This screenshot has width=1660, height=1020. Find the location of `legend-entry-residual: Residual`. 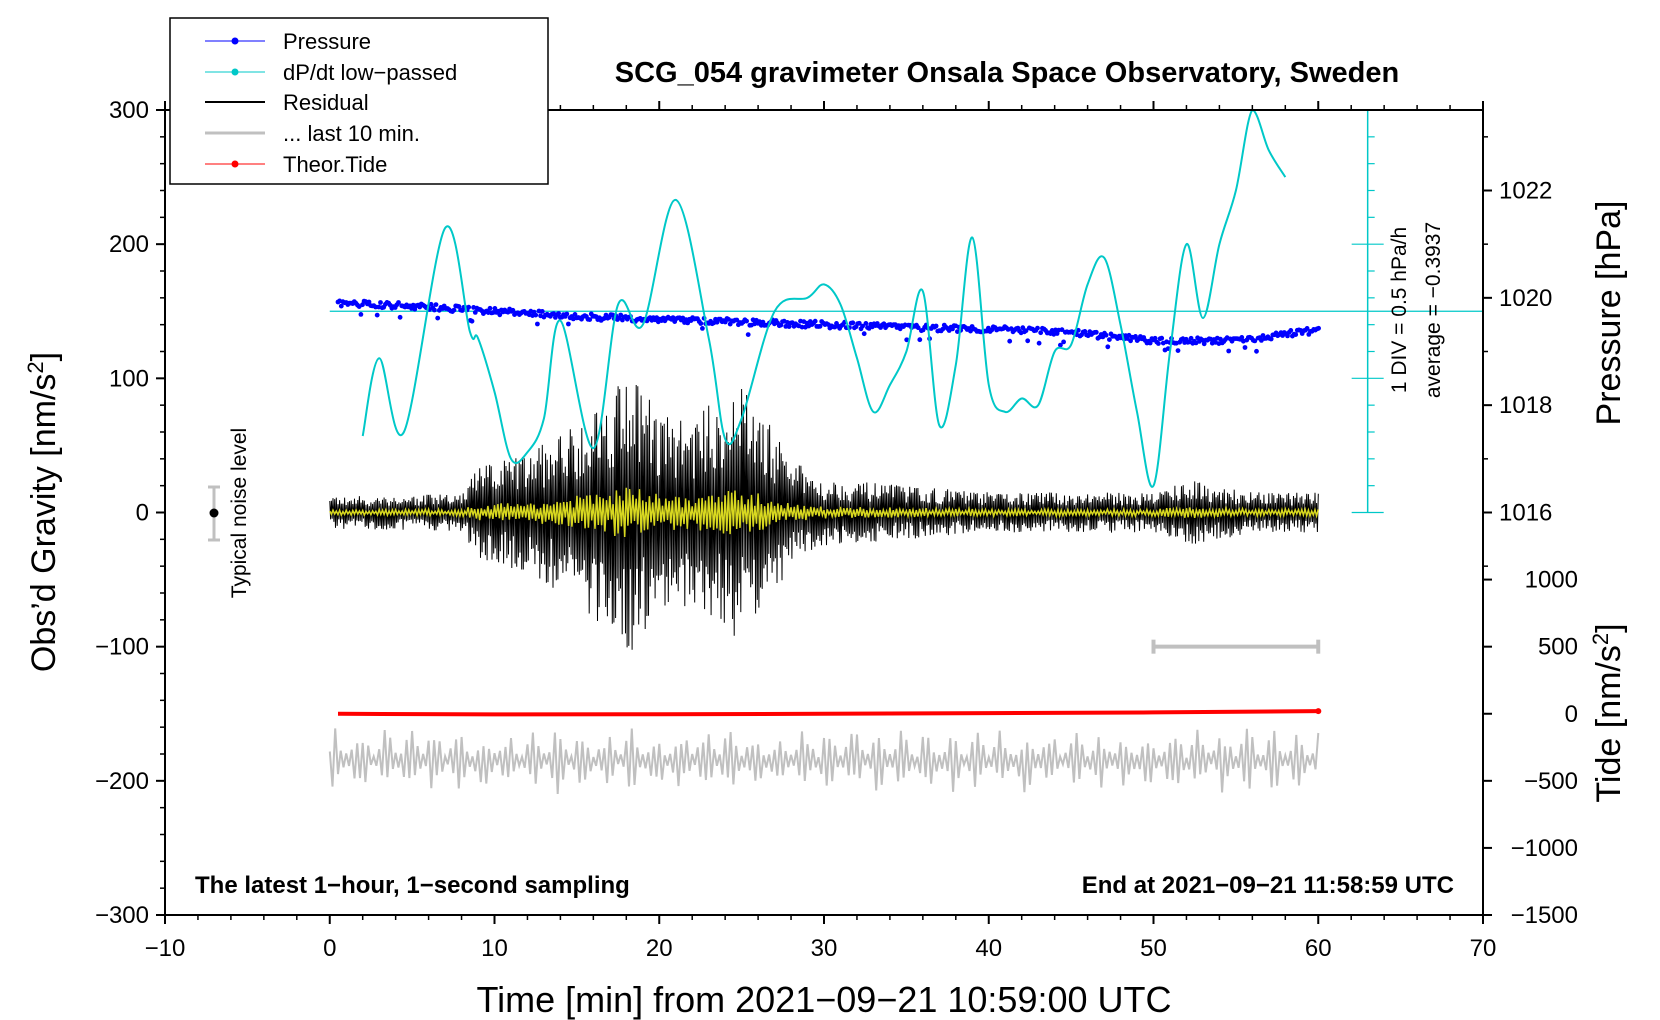

legend-entry-residual: Residual is located at coordinates (287, 102).